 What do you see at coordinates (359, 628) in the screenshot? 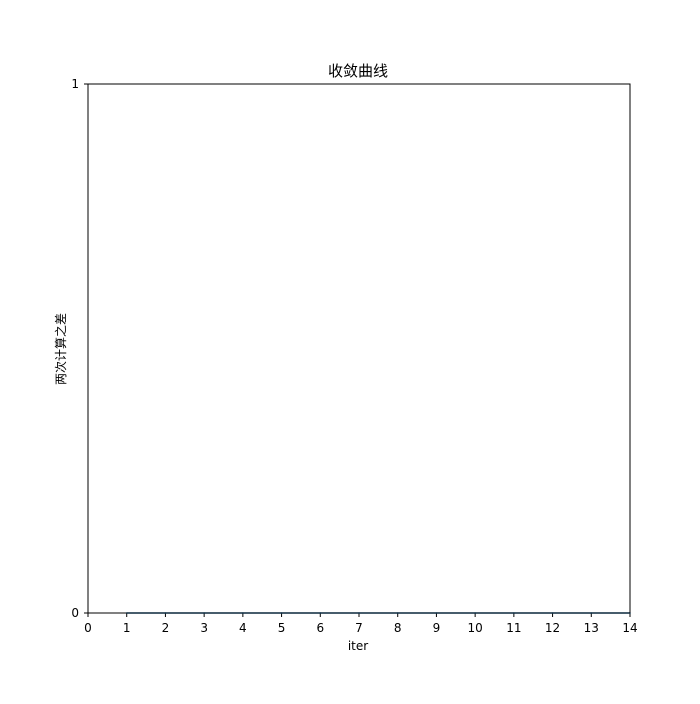
I see `x-tick-label: 7` at bounding box center [359, 628].